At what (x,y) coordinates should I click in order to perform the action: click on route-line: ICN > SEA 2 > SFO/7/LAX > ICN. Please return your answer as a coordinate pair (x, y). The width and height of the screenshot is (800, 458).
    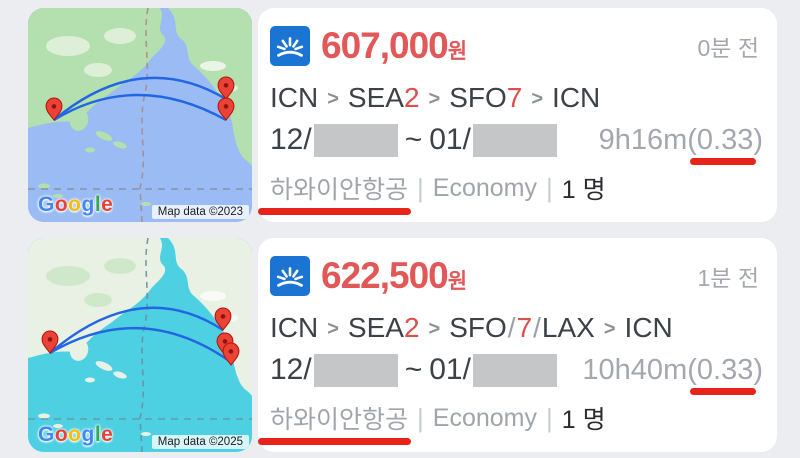
    Looking at the image, I should click on (516, 328).